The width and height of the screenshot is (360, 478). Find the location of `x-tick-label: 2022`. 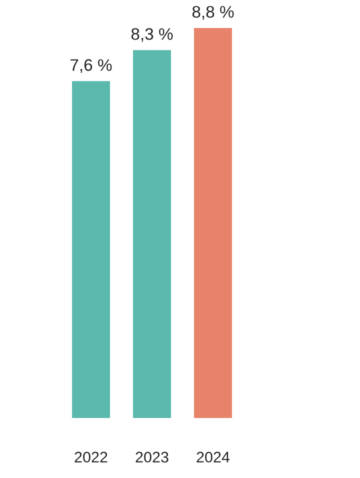

x-tick-label: 2022 is located at coordinates (91, 457).